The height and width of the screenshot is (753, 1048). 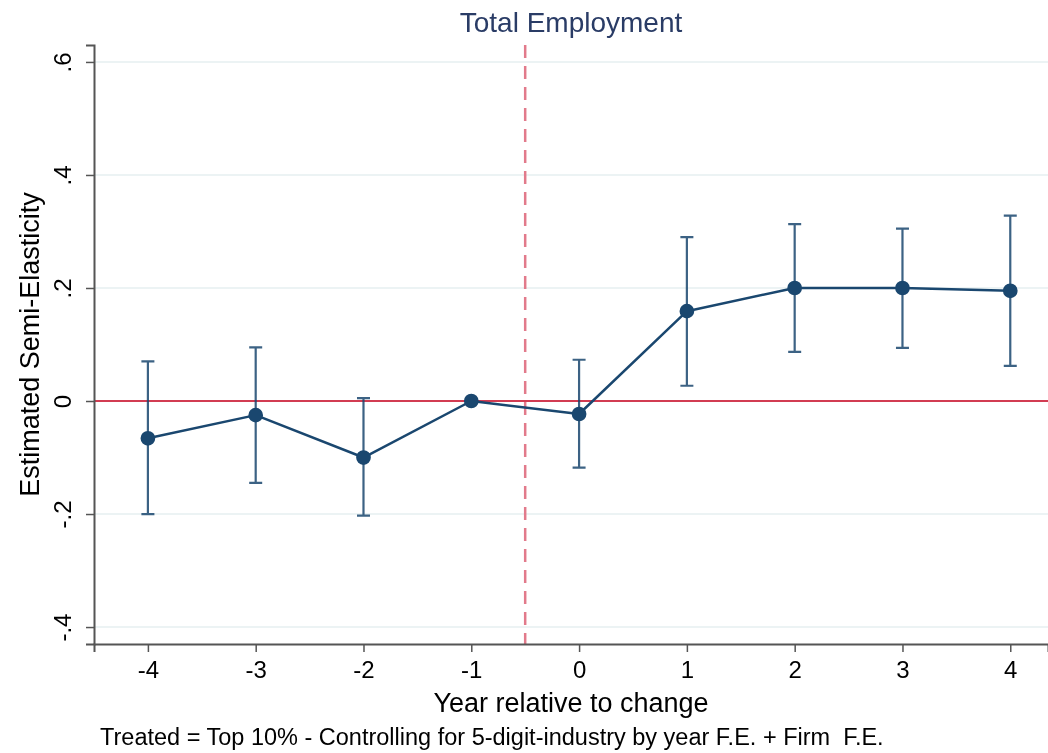 What do you see at coordinates (579, 670) in the screenshot?
I see `x-tick-label: 0` at bounding box center [579, 670].